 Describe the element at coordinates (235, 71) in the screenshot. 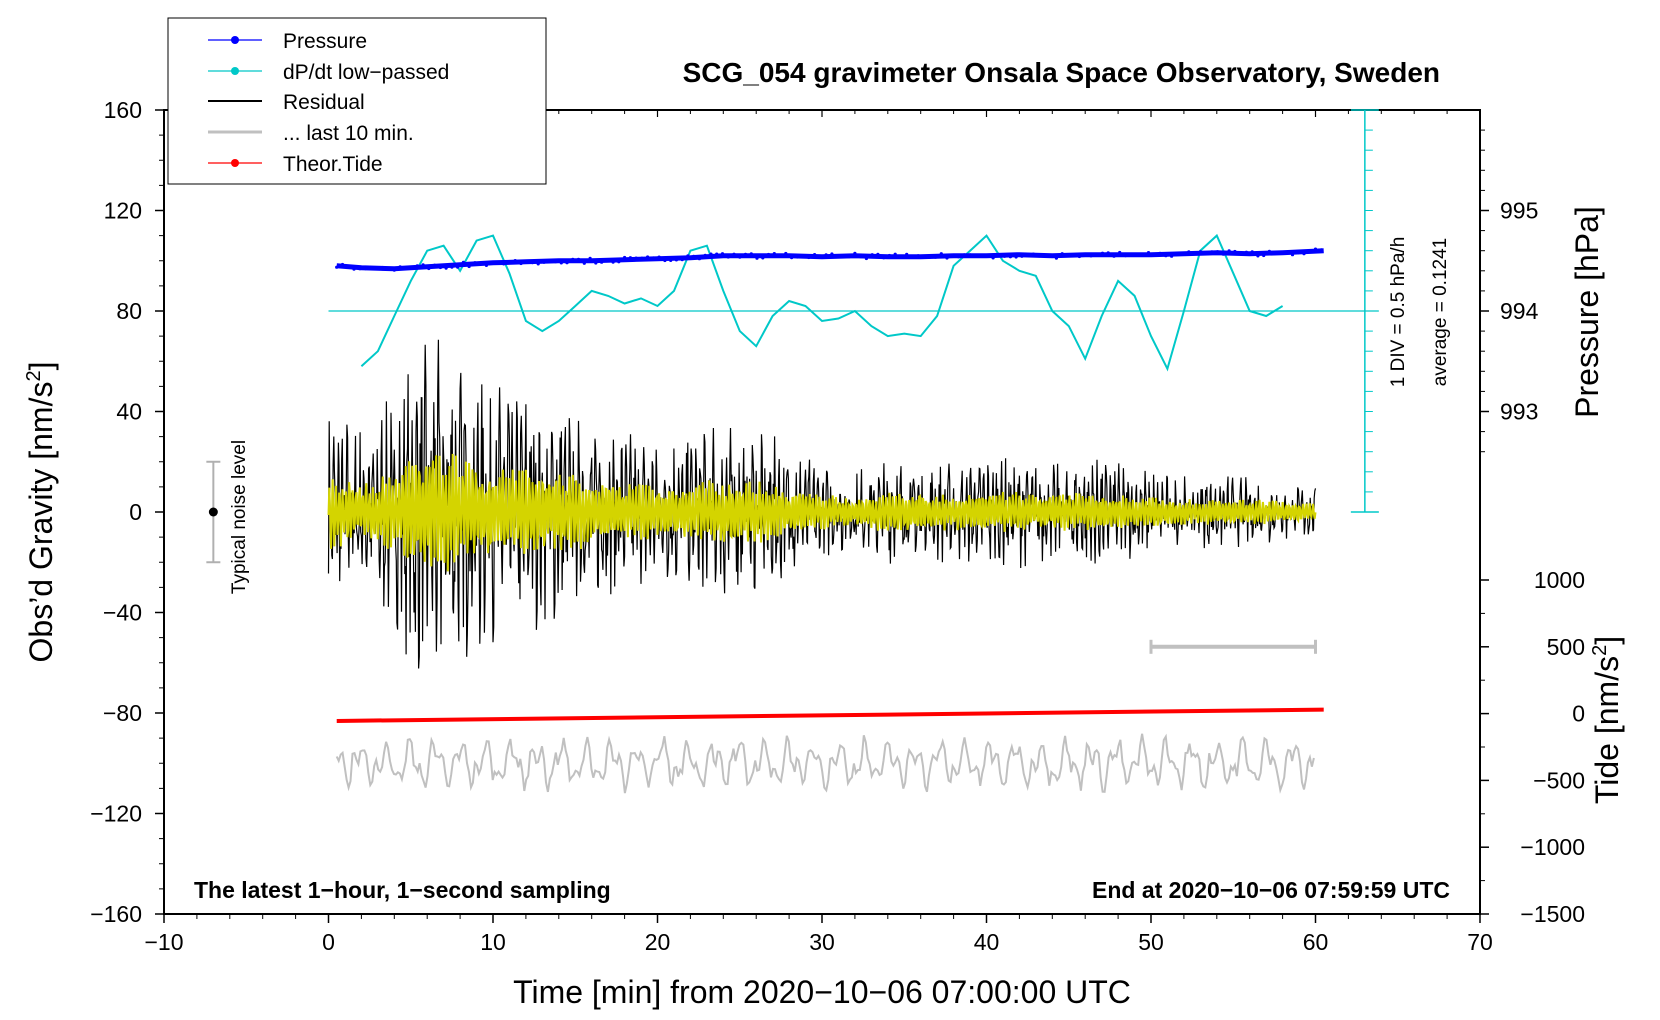

I see `legend-marker-dpdt` at that location.